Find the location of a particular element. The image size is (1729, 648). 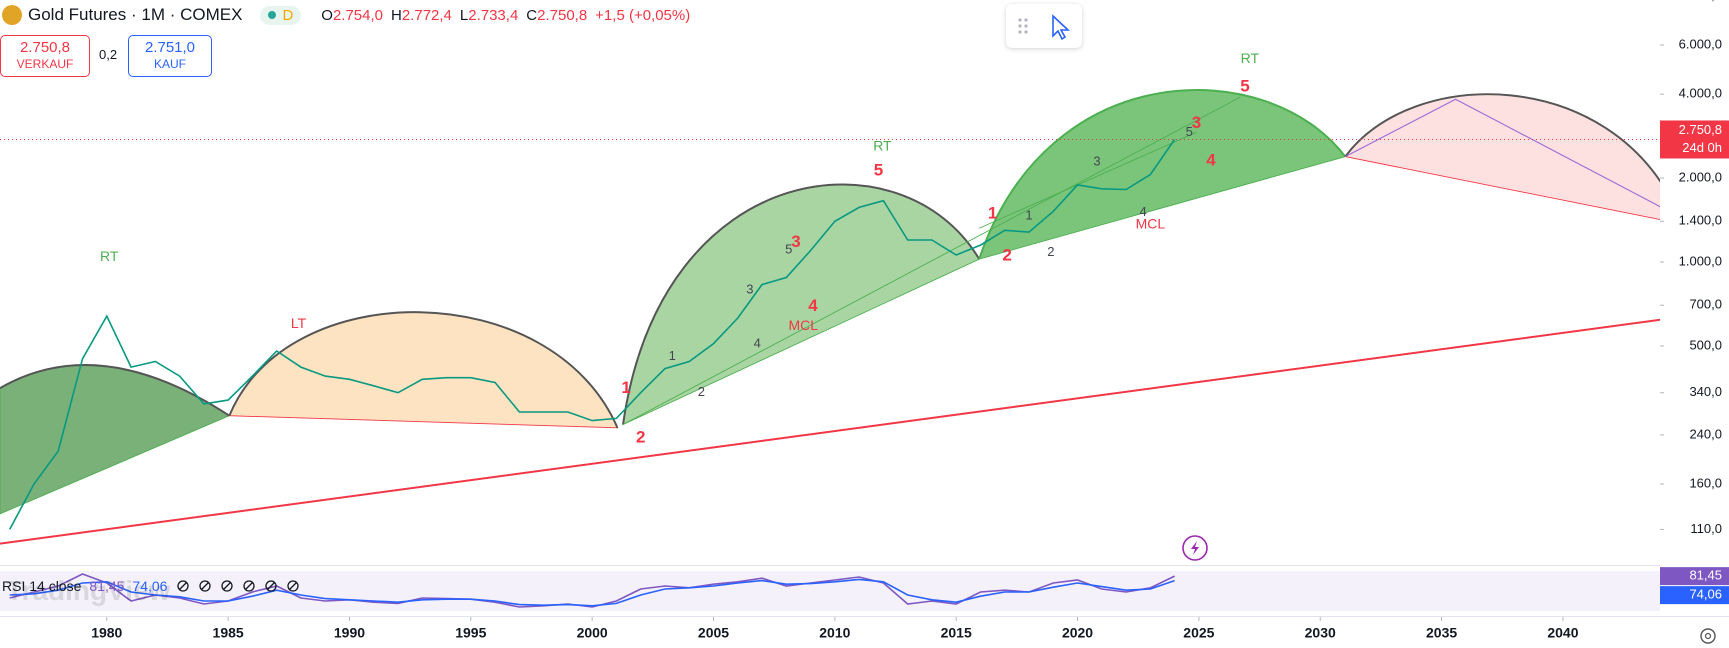

x-tick-label: 1980 is located at coordinates (106, 633).